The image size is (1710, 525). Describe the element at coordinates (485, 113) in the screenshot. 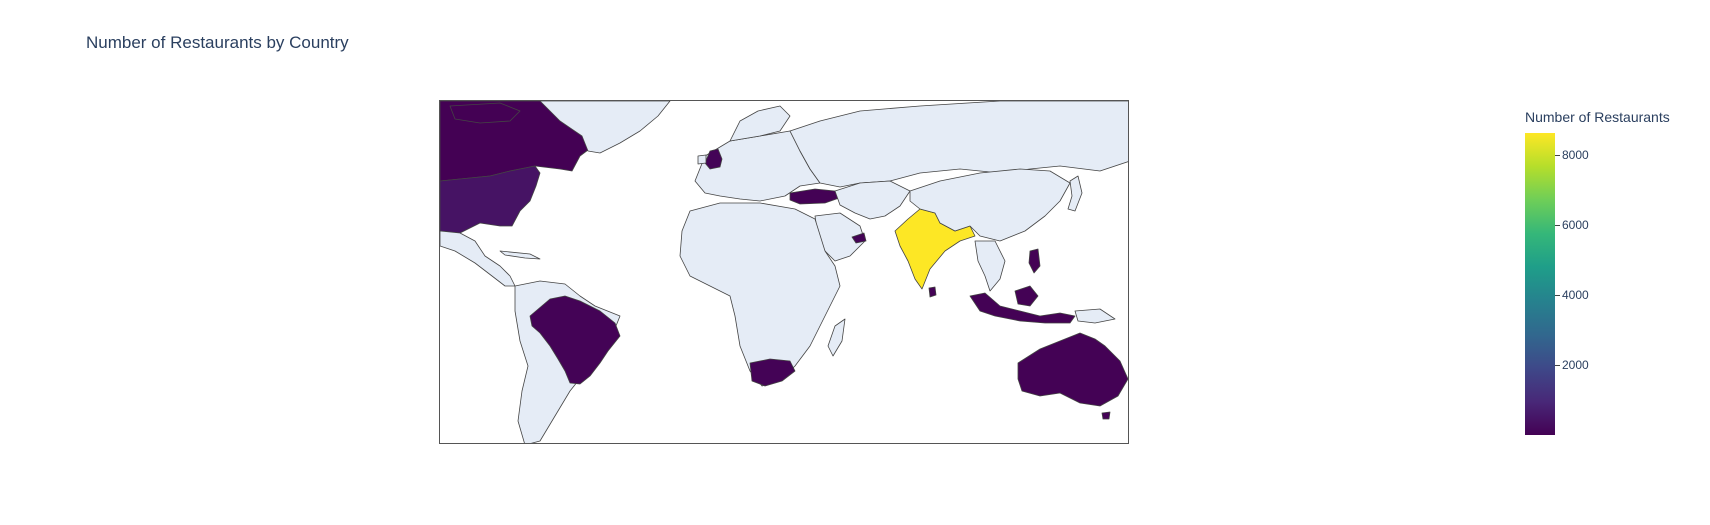

I see `country-canada-islands` at that location.